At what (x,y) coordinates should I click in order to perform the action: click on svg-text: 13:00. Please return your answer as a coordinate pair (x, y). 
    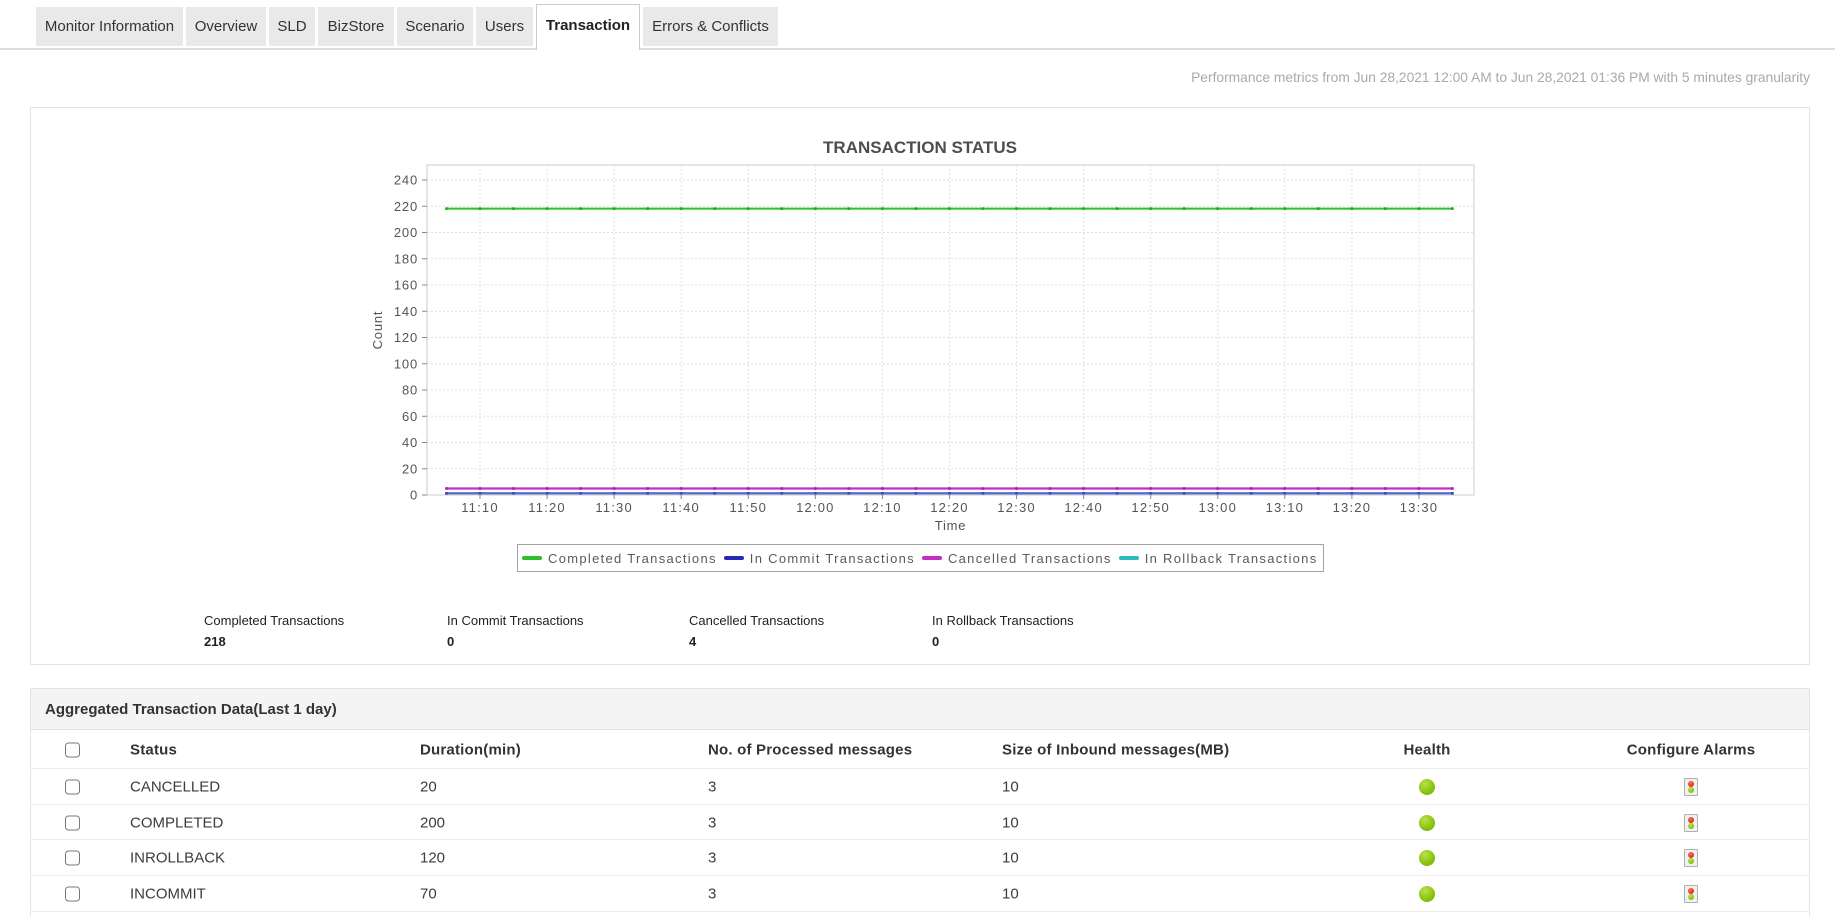
    Looking at the image, I should click on (1217, 507).